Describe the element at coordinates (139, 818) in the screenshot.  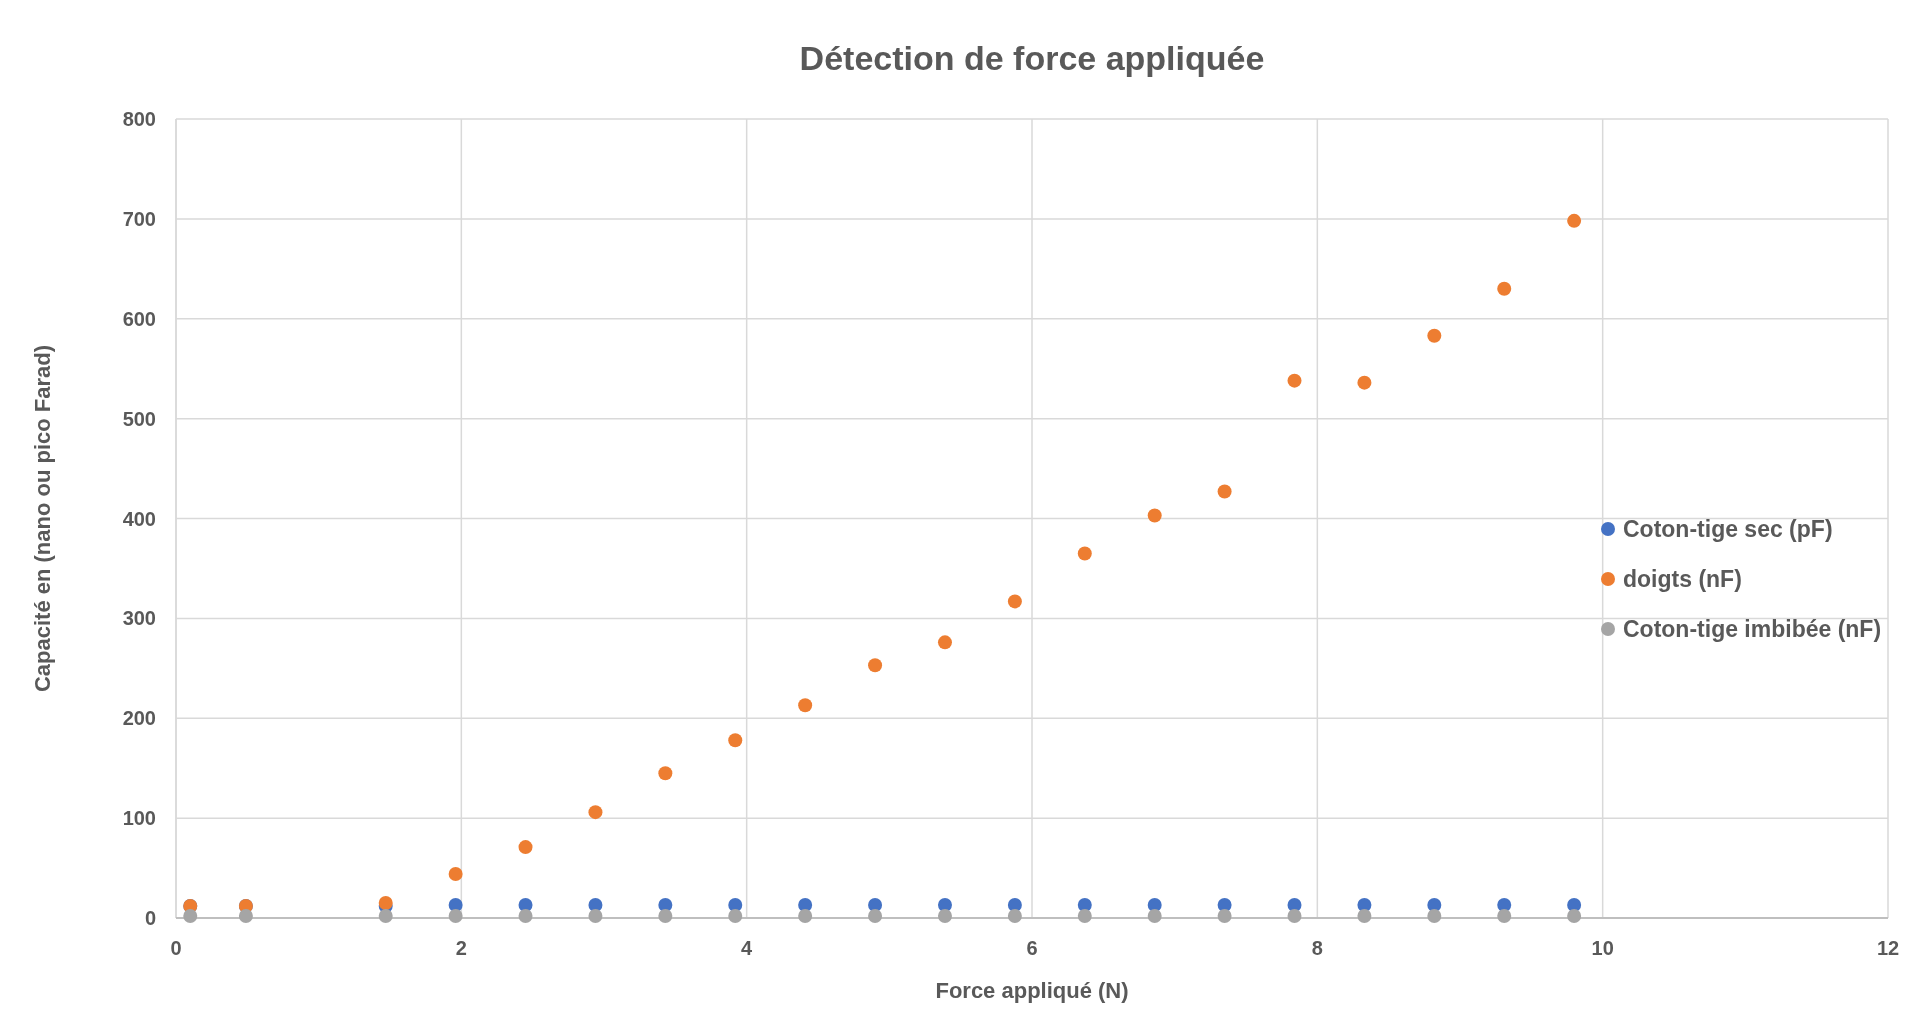
I see `y-tick-label: 100` at that location.